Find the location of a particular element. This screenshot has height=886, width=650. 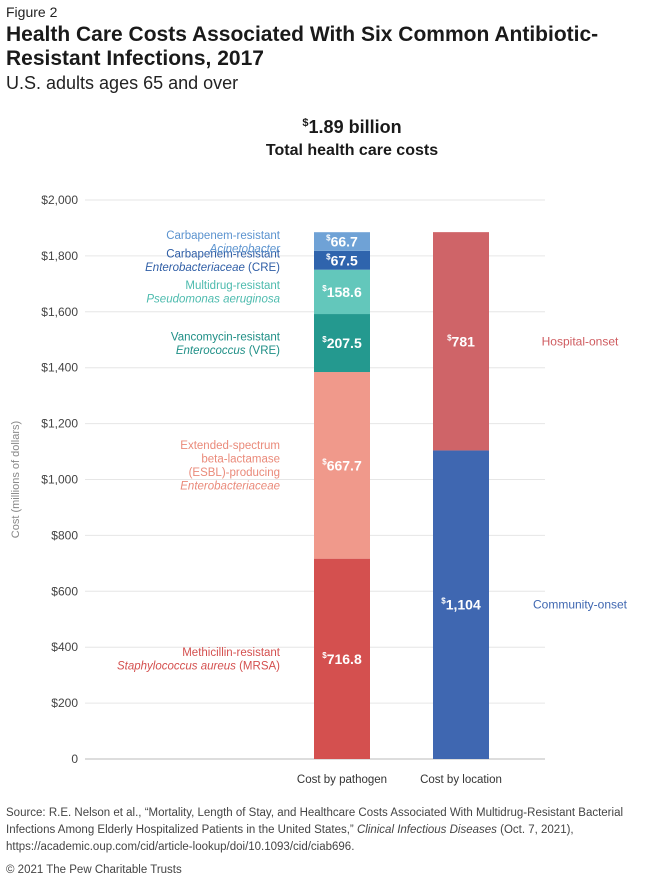

segment-name-part: (MRSA) is located at coordinates (258, 667).